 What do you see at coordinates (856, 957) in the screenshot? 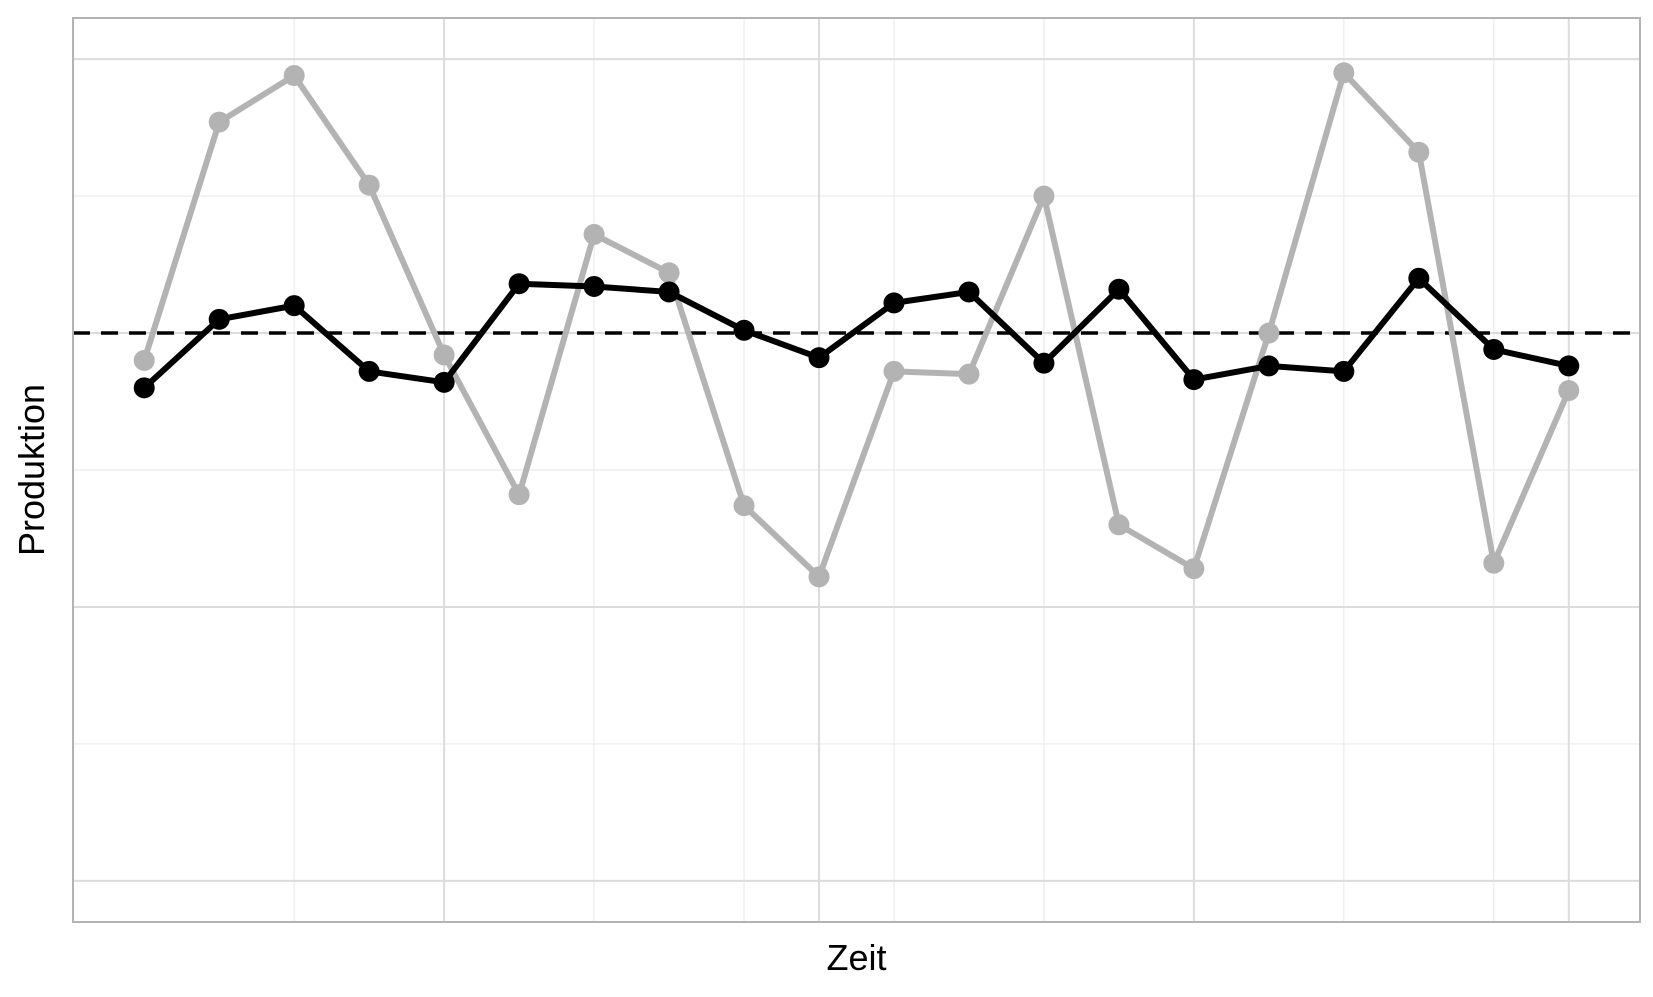
I see `x-axis-label: Zeit` at bounding box center [856, 957].